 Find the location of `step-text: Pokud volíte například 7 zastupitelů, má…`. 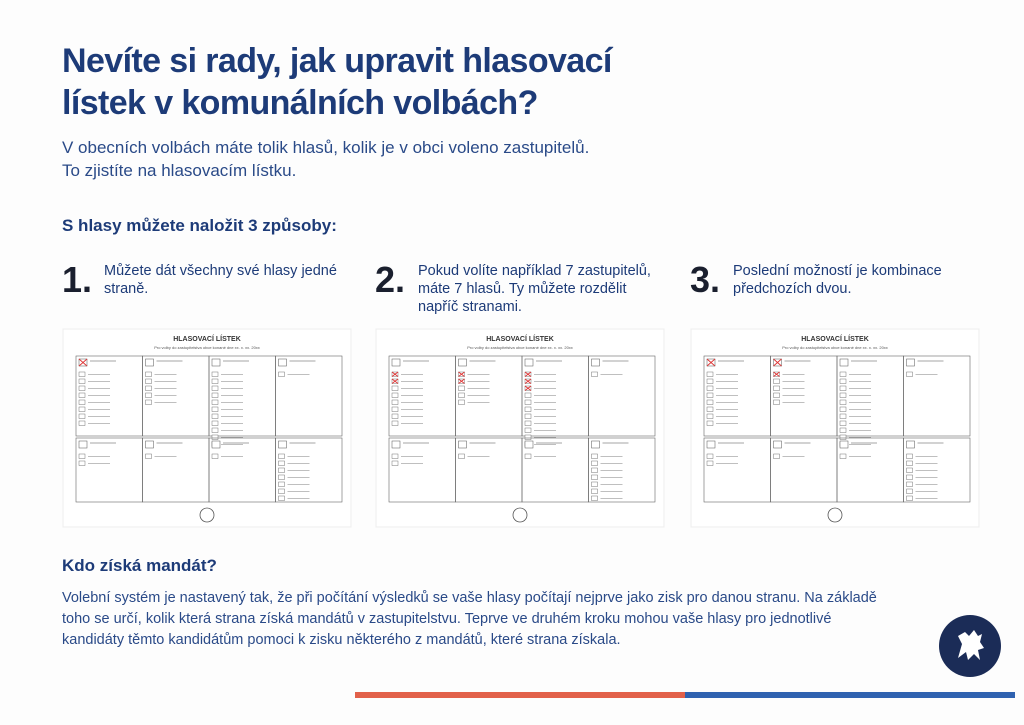

step-text: Pokud volíte například 7 zastupitelů, má… is located at coordinates (534, 289).